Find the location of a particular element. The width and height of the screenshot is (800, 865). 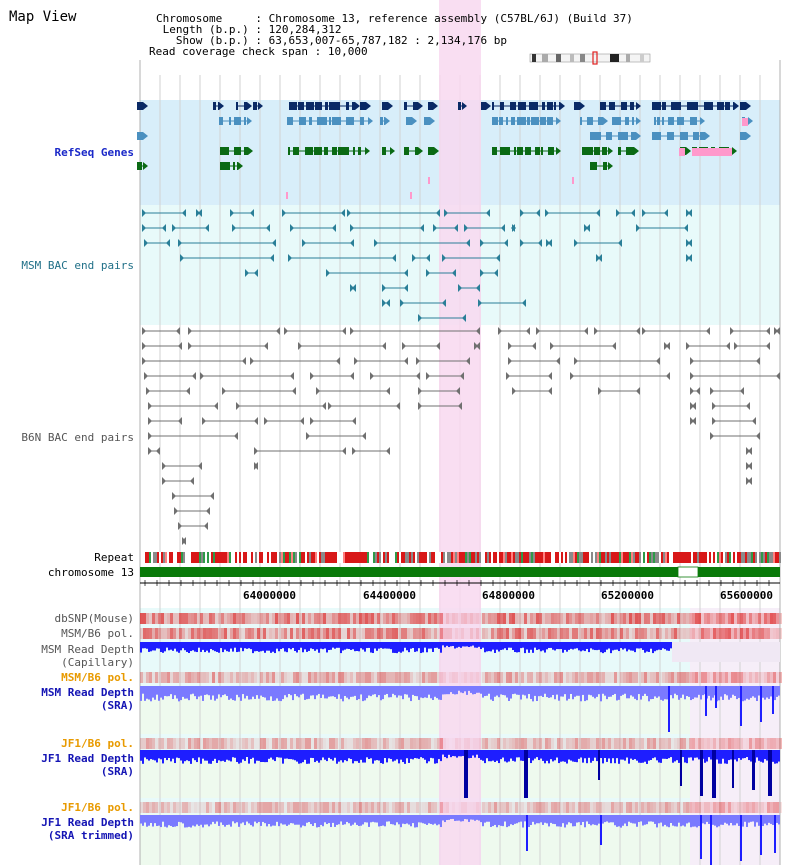

b6n-bac-pair-end is located at coordinates (692, 361).